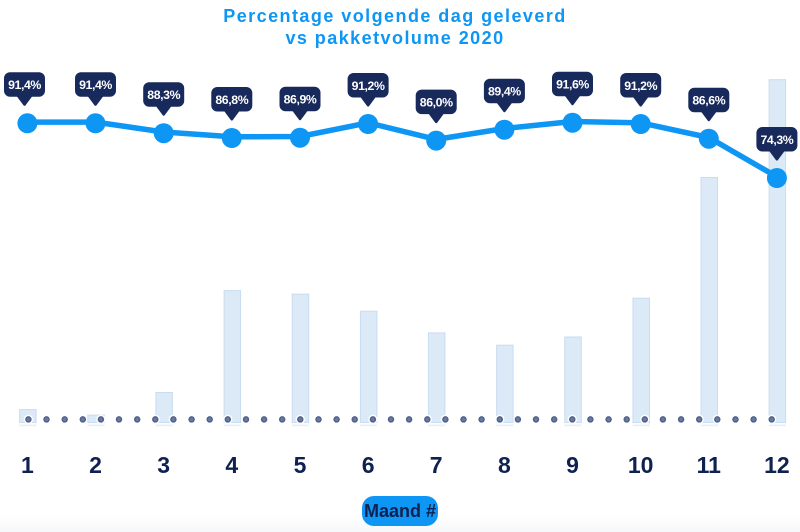  What do you see at coordinates (436, 103) in the screenshot?
I see `svg-text: 86,0%` at bounding box center [436, 103].